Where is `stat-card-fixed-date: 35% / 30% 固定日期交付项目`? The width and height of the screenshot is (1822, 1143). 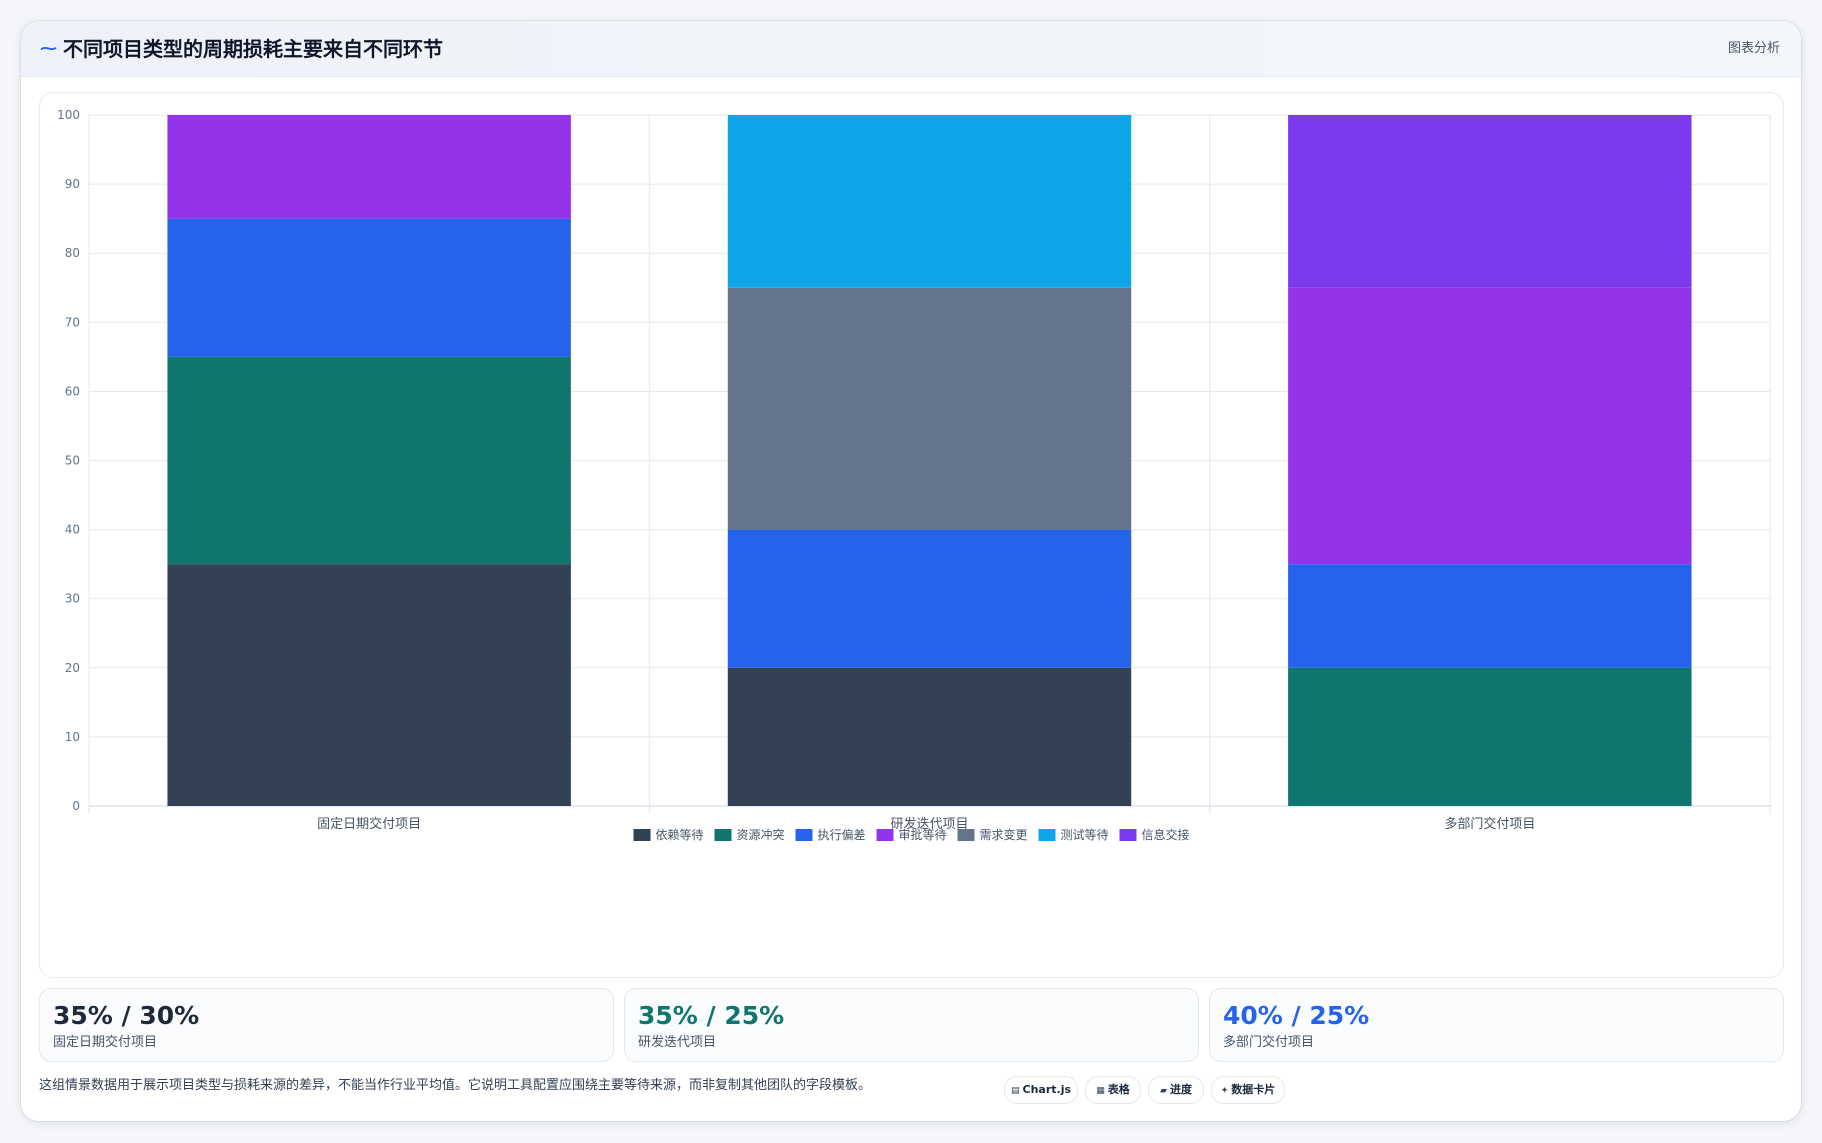
stat-card-fixed-date: 35% / 30% 固定日期交付项目 is located at coordinates (326, 1025).